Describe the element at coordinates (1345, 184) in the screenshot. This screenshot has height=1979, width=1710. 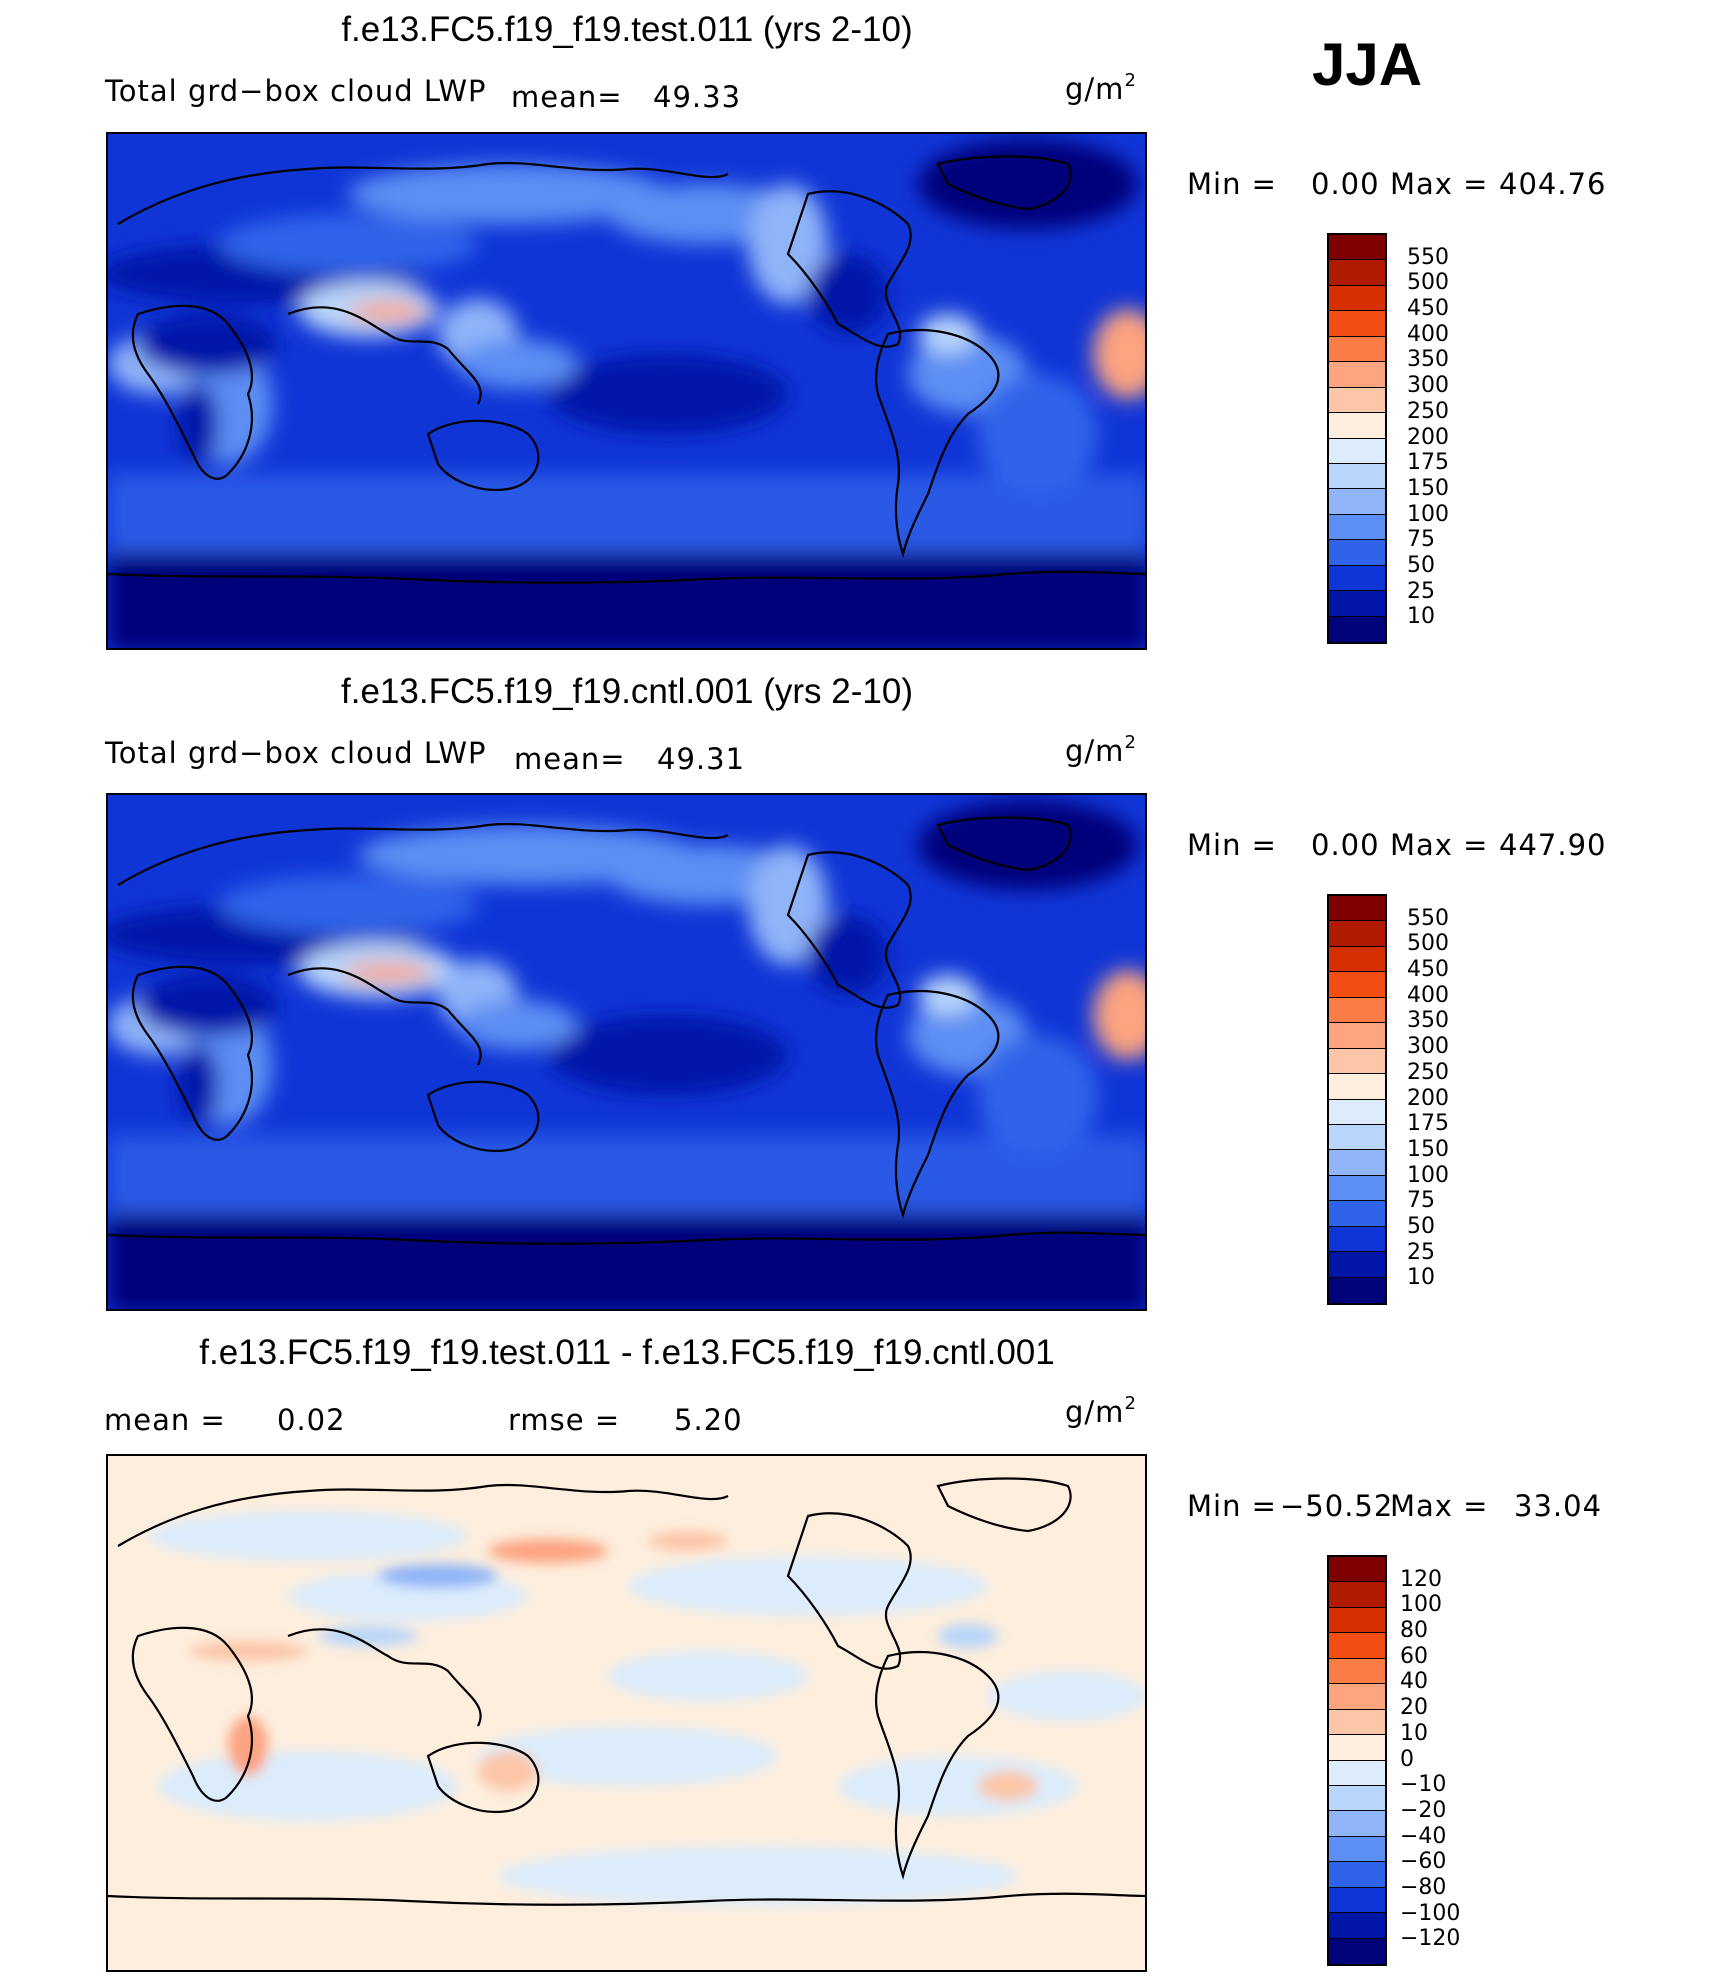
I see `panel1-min-value: 0.00` at that location.